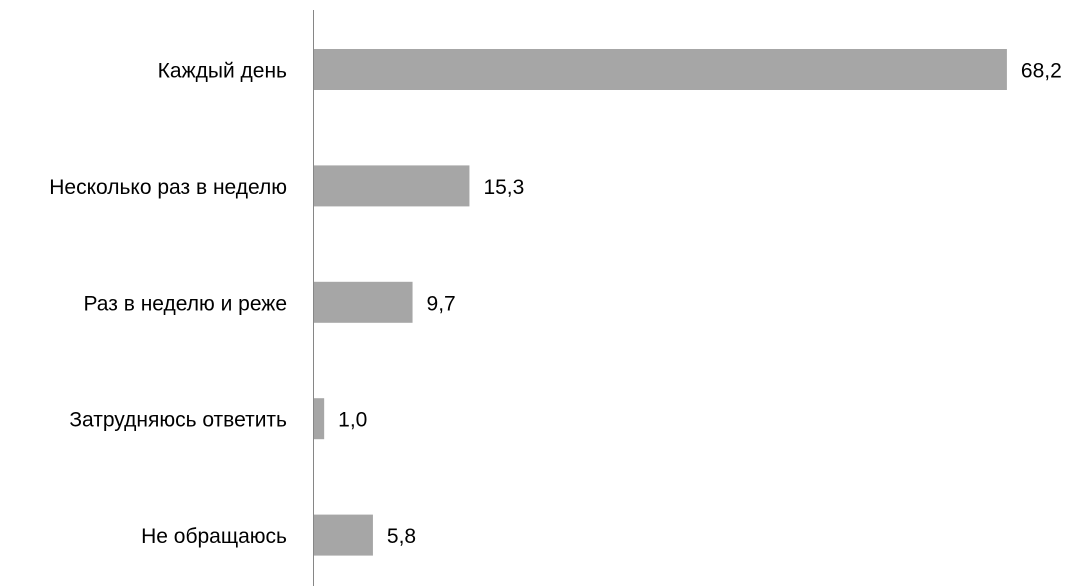  I want to click on bar-row: Каждый день 68,2, so click(610, 69).